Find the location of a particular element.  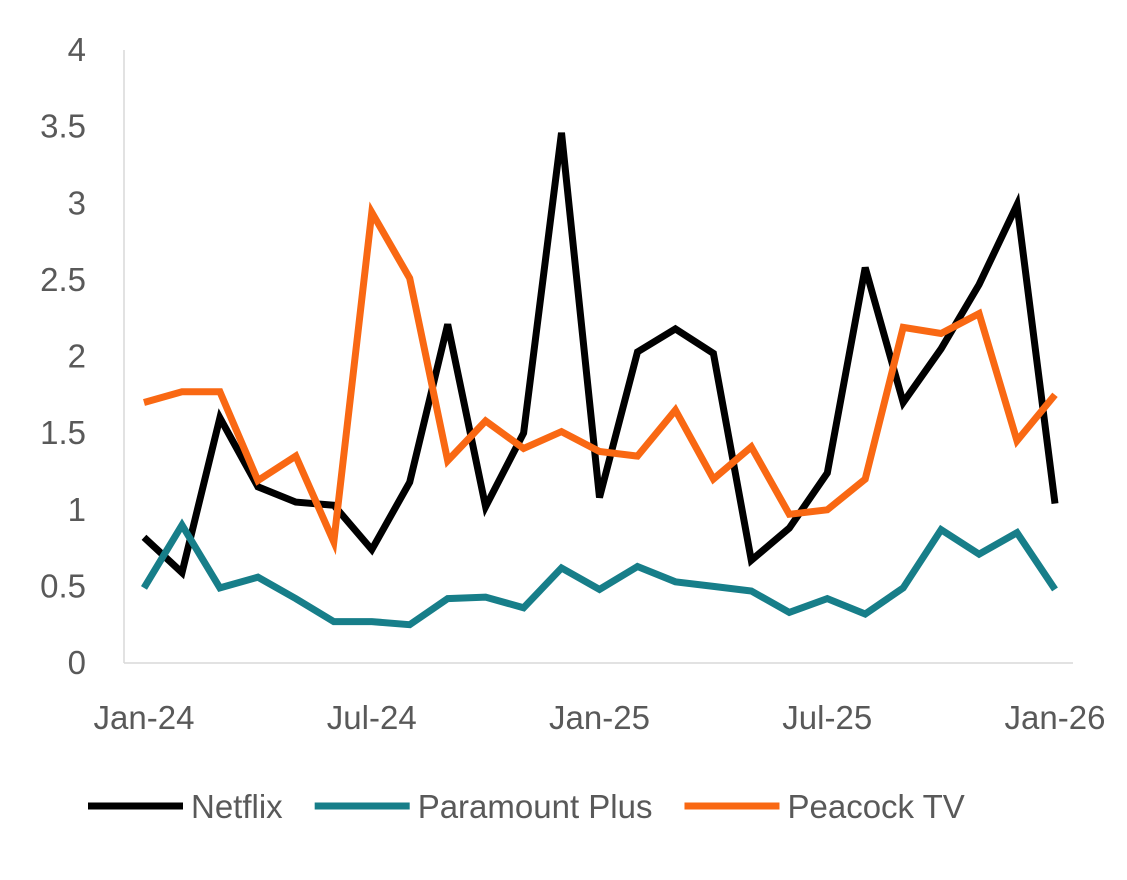

legend-label-peacock-tv: Peacock TV is located at coordinates (875, 806).